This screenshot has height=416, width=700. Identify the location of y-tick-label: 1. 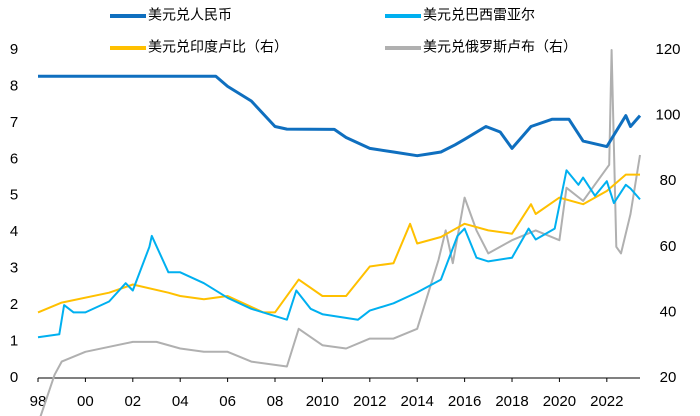
(14, 341).